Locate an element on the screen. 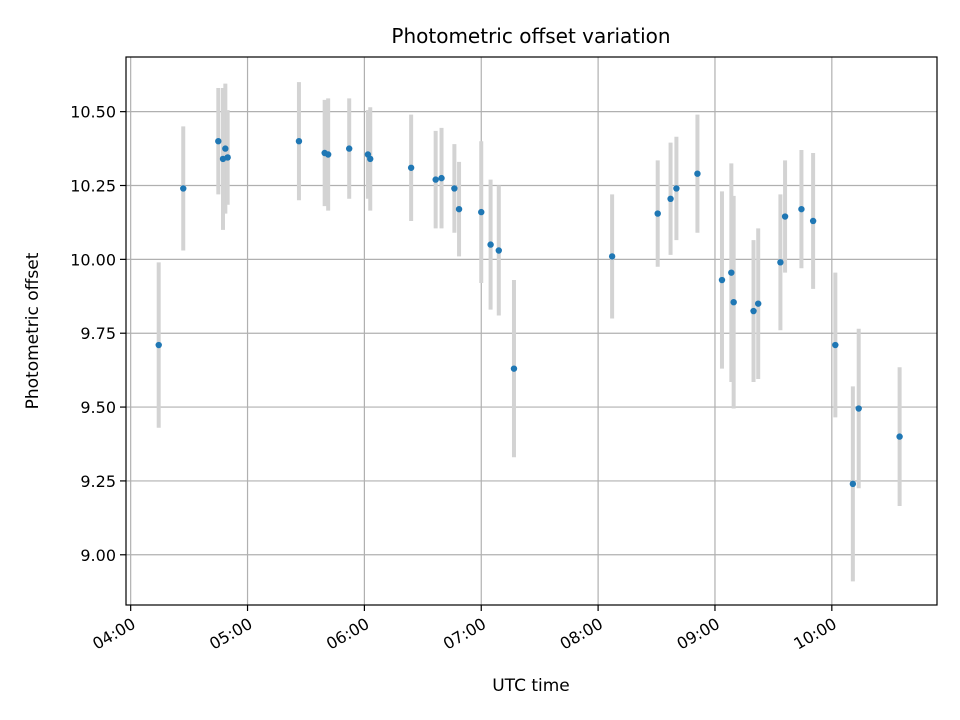 The width and height of the screenshot is (960, 720). y-tick-label: 10.00 is located at coordinates (93, 259).